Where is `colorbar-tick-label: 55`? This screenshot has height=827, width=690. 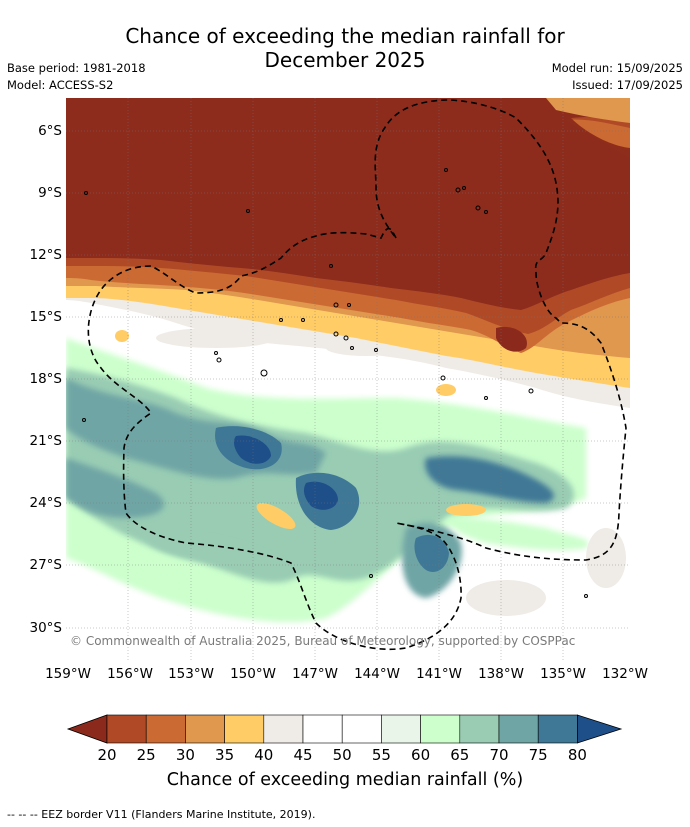 colorbar-tick-label: 55 is located at coordinates (381, 755).